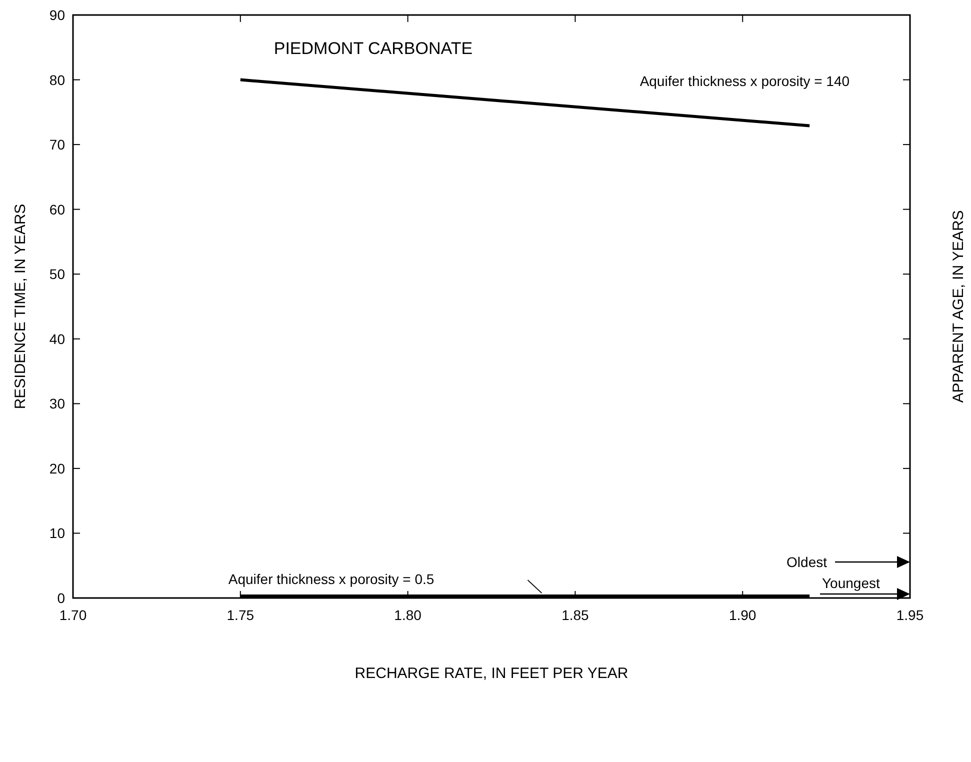  I want to click on text: PIEDMONT CARBONATE, so click(373, 48).